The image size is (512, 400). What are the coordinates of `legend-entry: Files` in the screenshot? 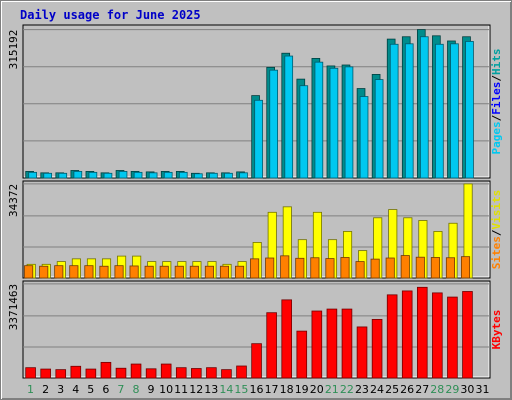 It's located at (496, 98).